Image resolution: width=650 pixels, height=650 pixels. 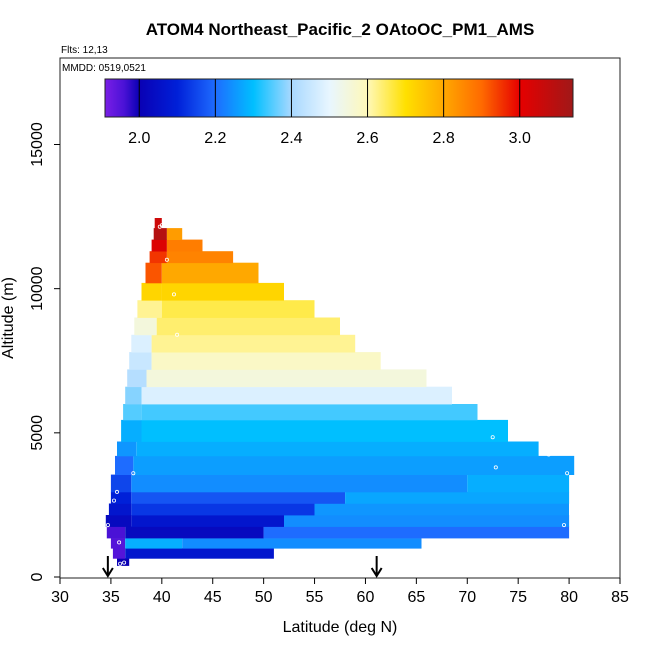 What do you see at coordinates (620, 597) in the screenshot?
I see `x-tick-label: 85` at bounding box center [620, 597].